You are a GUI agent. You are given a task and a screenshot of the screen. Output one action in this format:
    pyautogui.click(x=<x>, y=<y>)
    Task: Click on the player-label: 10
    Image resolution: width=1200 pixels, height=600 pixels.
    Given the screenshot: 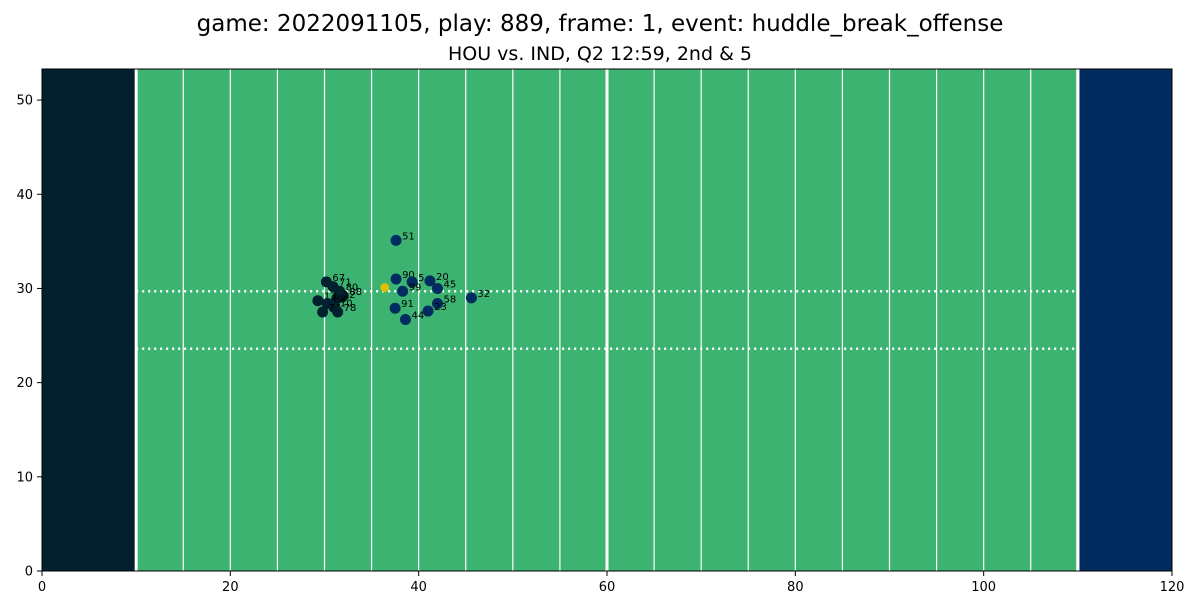 What is the action you would take?
    pyautogui.click(x=346, y=303)
    